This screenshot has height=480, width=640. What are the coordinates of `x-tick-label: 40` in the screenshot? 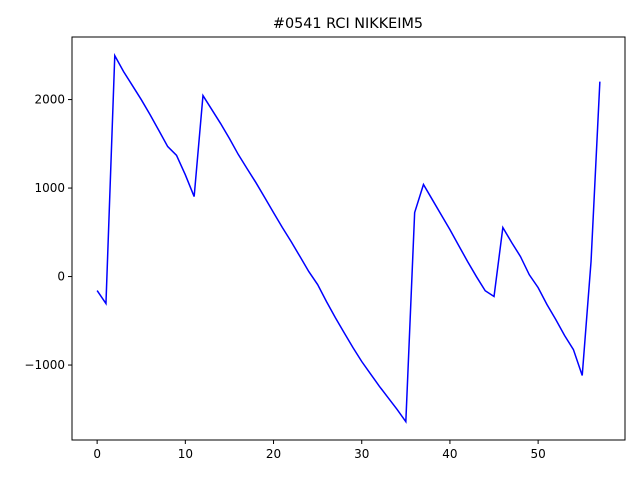 It's located at (449, 454).